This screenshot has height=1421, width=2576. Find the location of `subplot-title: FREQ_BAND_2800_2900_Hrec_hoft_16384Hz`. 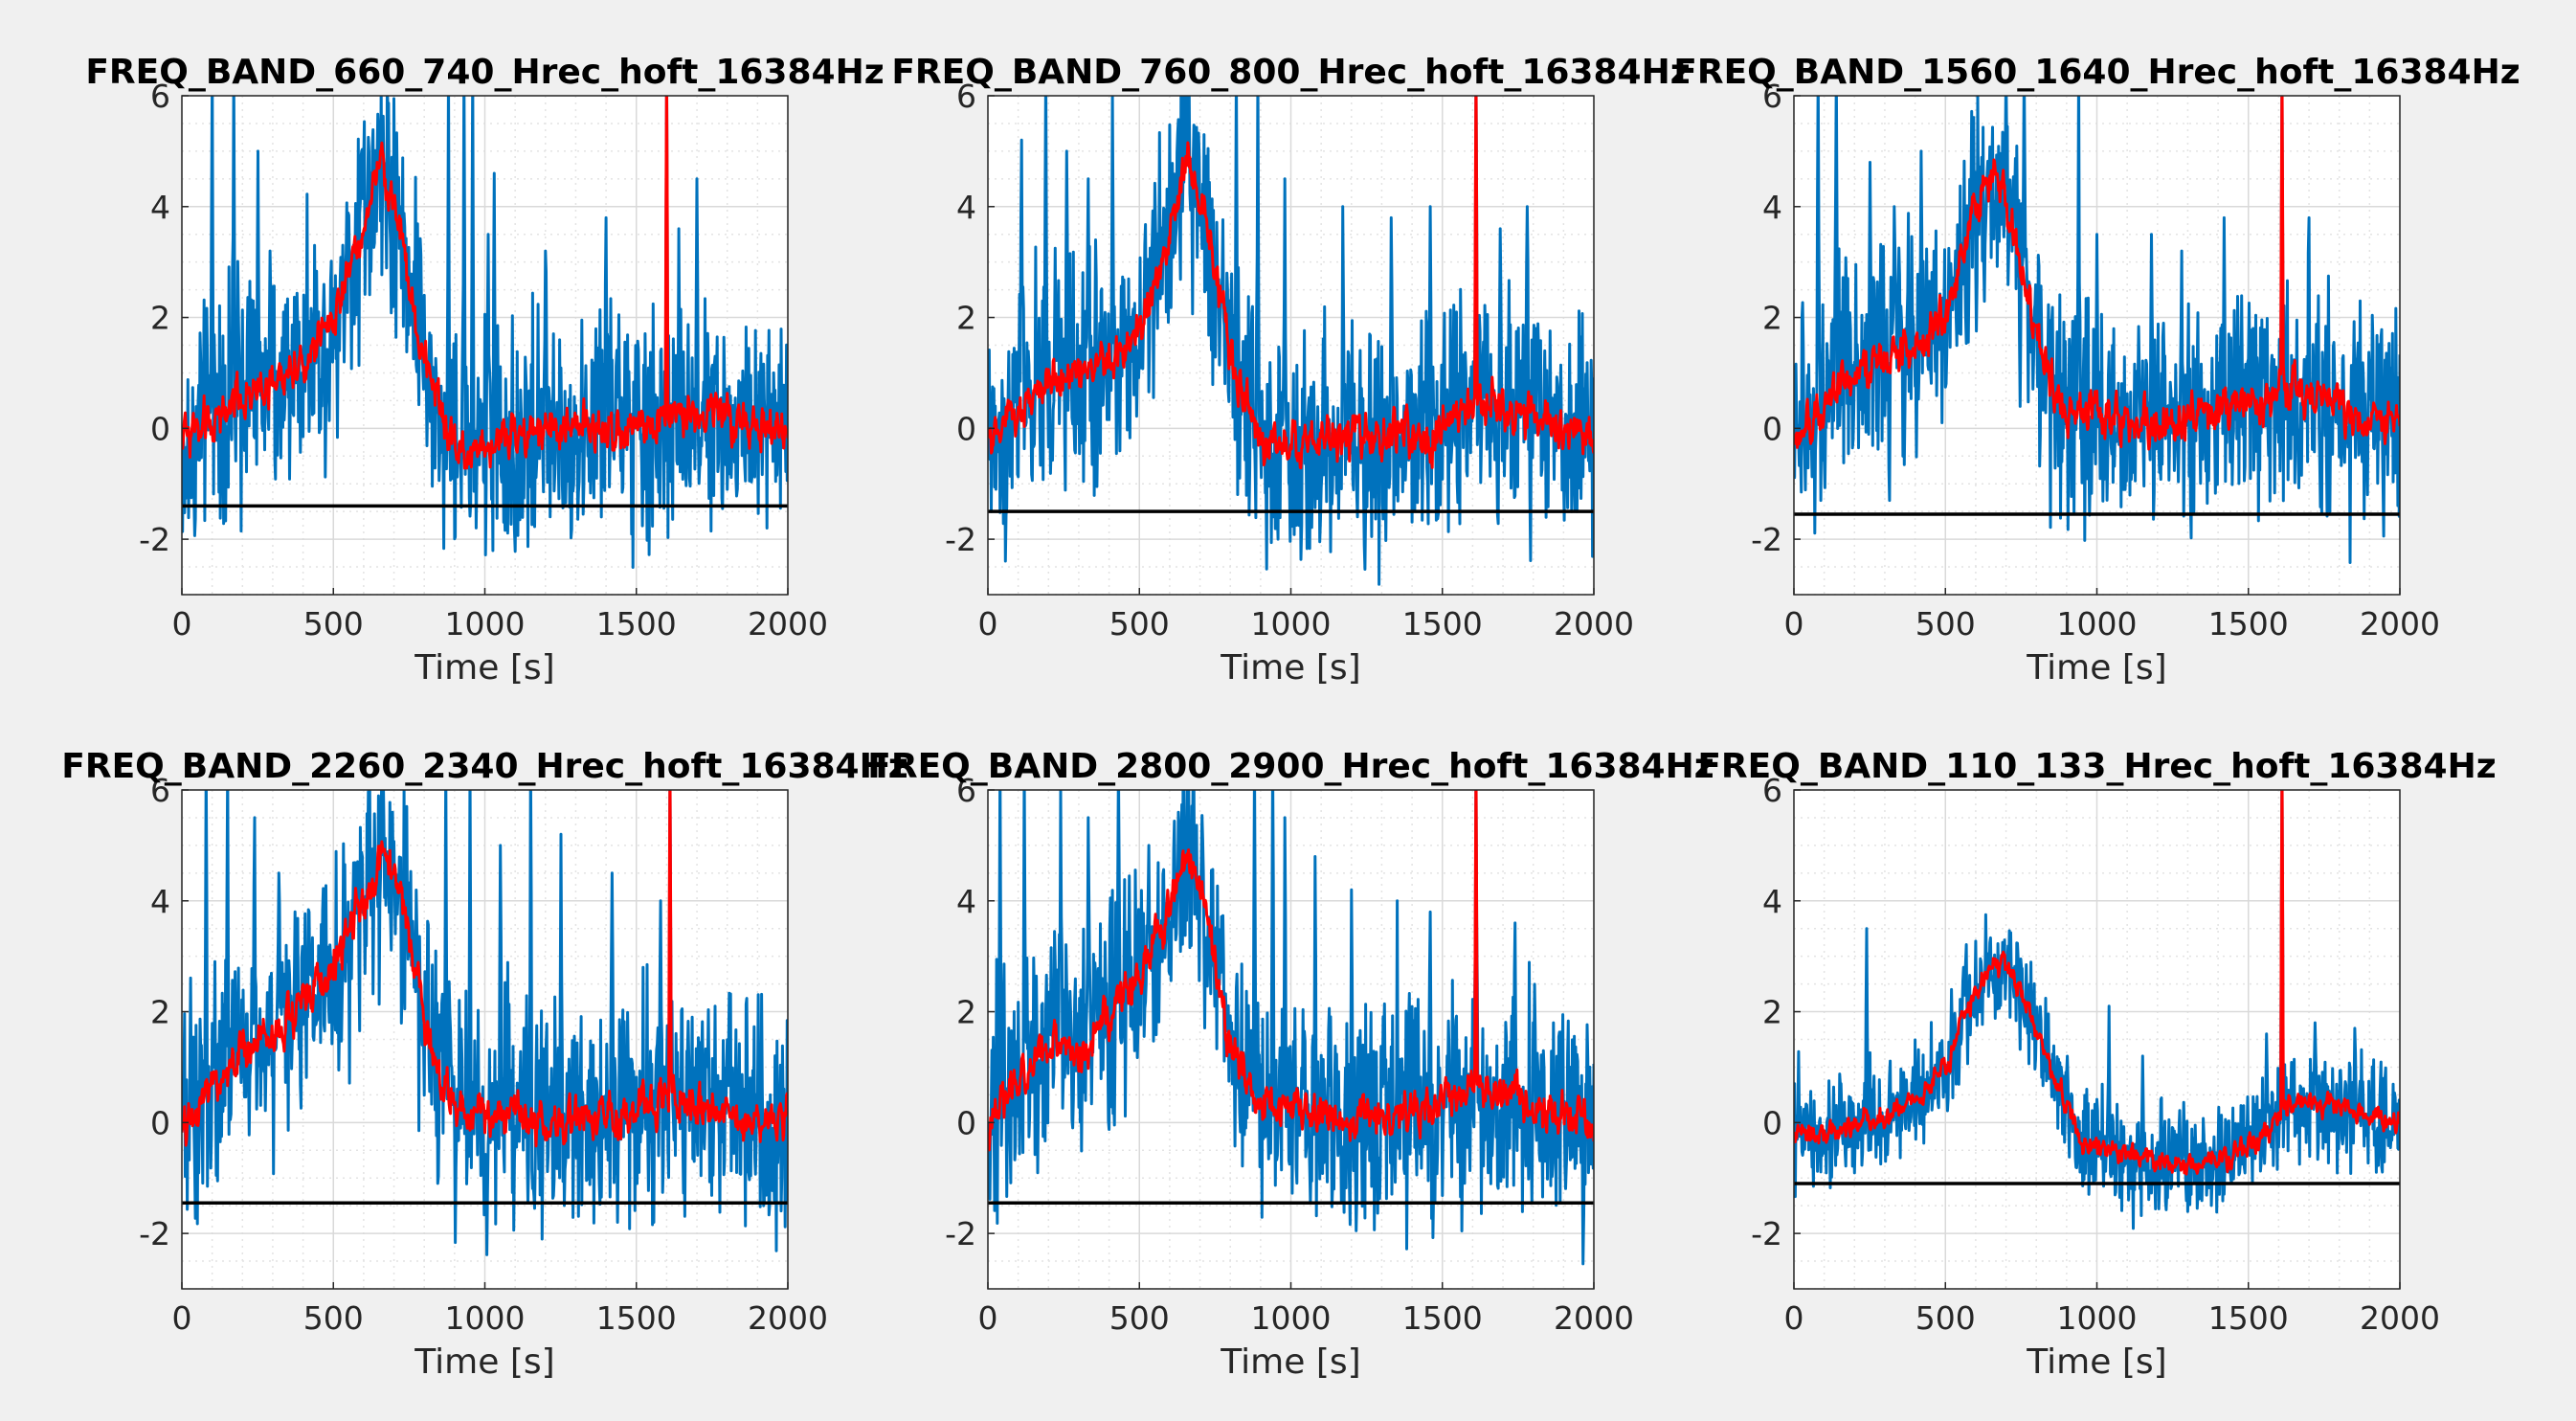

subplot-title: FREQ_BAND_2800_2900_Hrec_hoft_16384Hz is located at coordinates (1291, 766).